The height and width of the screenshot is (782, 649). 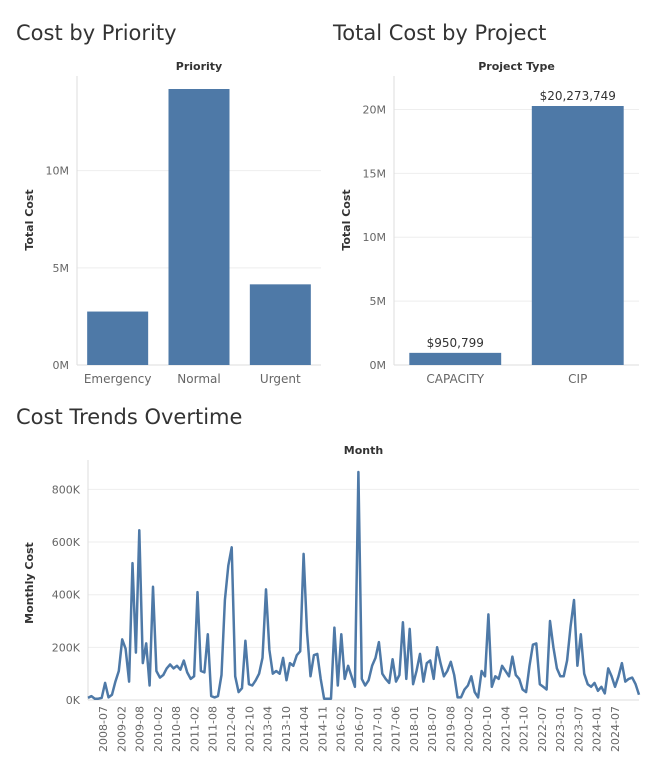 What do you see at coordinates (542, 729) in the screenshot?
I see `chart-2-x-tick-label: 2022-07` at bounding box center [542, 729].